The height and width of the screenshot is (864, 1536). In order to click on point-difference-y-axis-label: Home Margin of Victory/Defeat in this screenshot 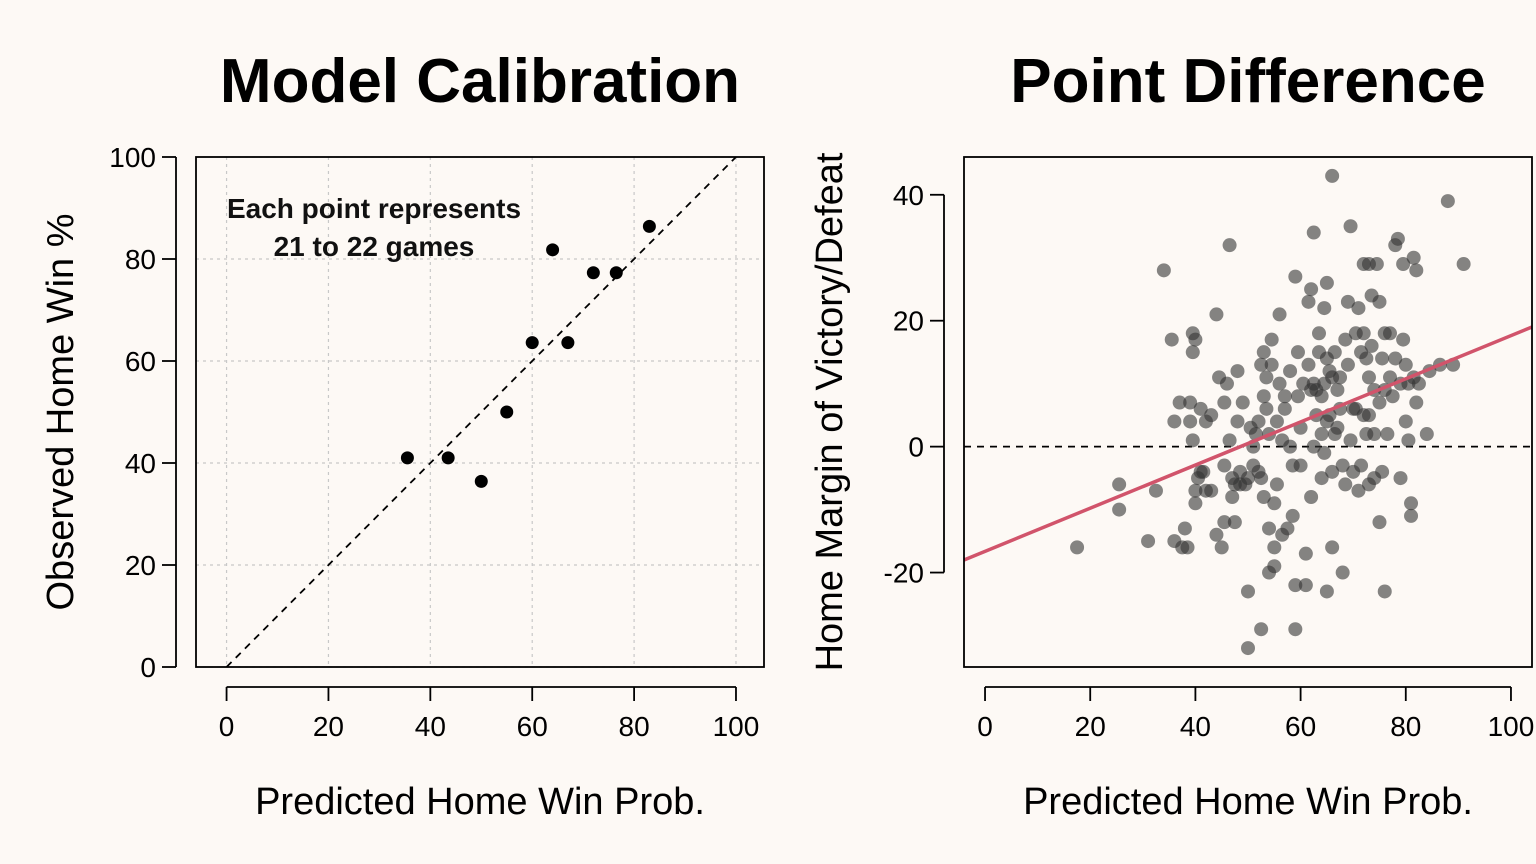, I will do `click(830, 411)`.